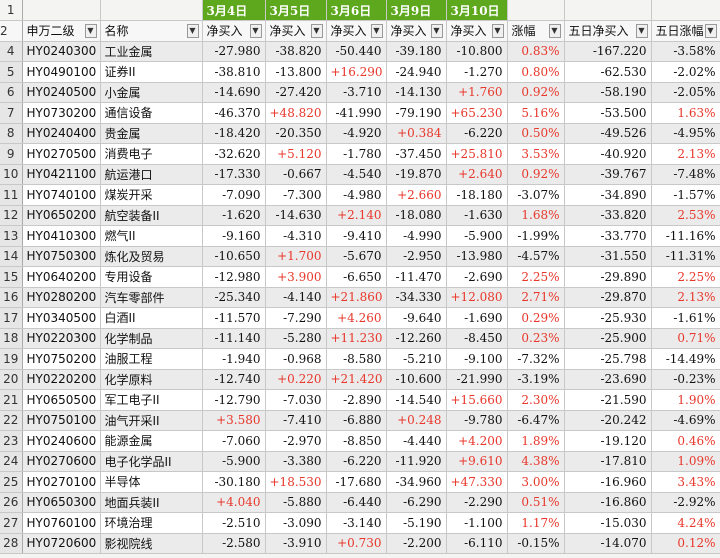  What do you see at coordinates (685, 92) in the screenshot?
I see `value-cell: -2.05%` at bounding box center [685, 92].